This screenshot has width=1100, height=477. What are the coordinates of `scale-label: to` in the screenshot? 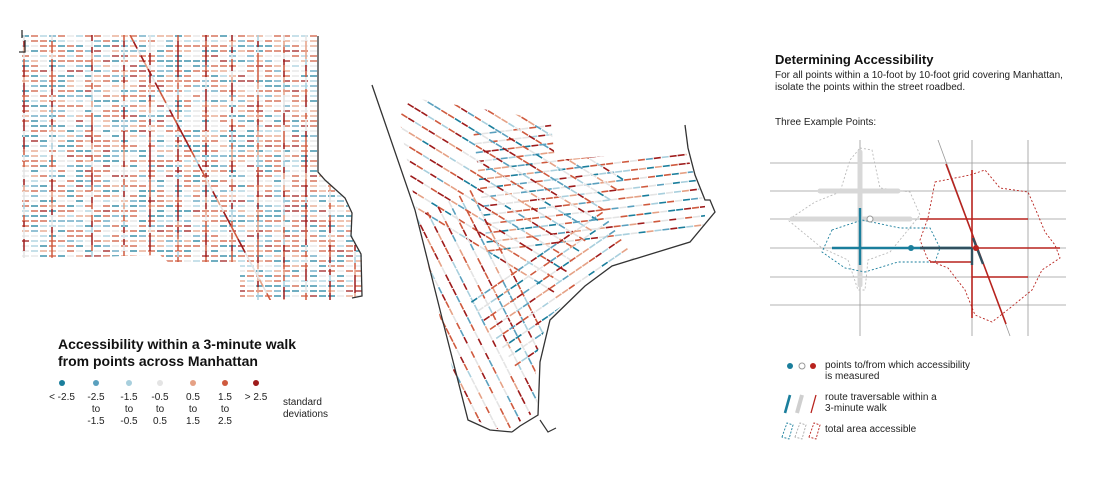 It's located at (129, 409).